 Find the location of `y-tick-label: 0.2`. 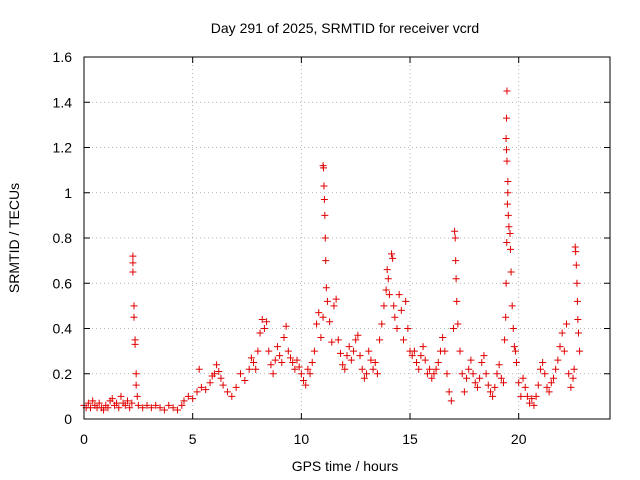

y-tick-label: 0.2 is located at coordinates (63, 374).